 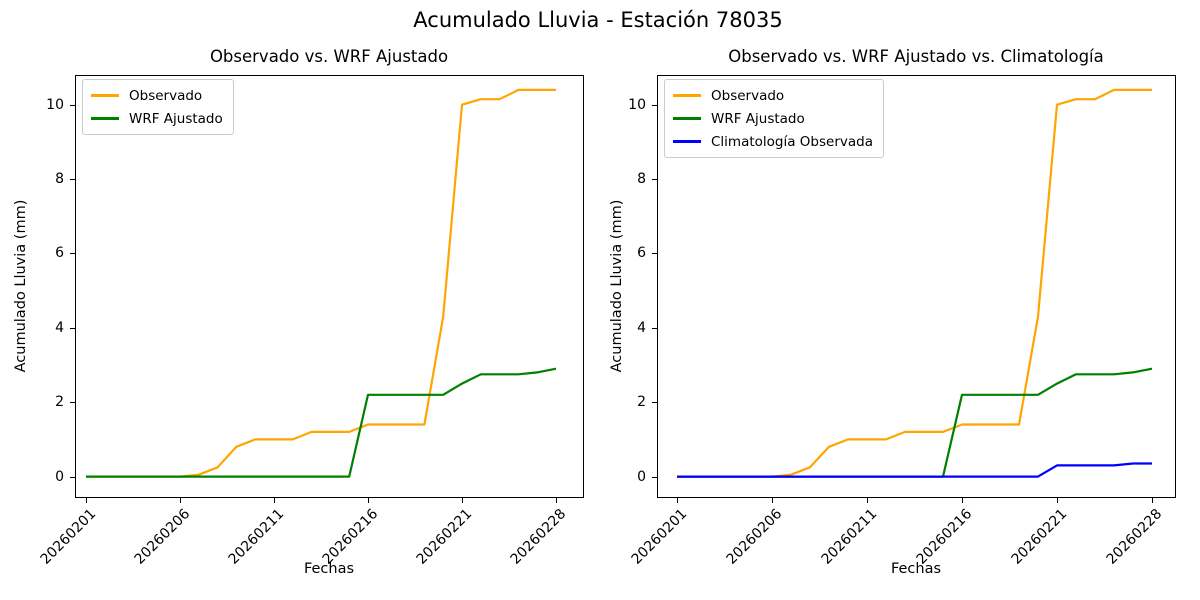 What do you see at coordinates (792, 141) in the screenshot?
I see `legend-label: Climatología Observada` at bounding box center [792, 141].